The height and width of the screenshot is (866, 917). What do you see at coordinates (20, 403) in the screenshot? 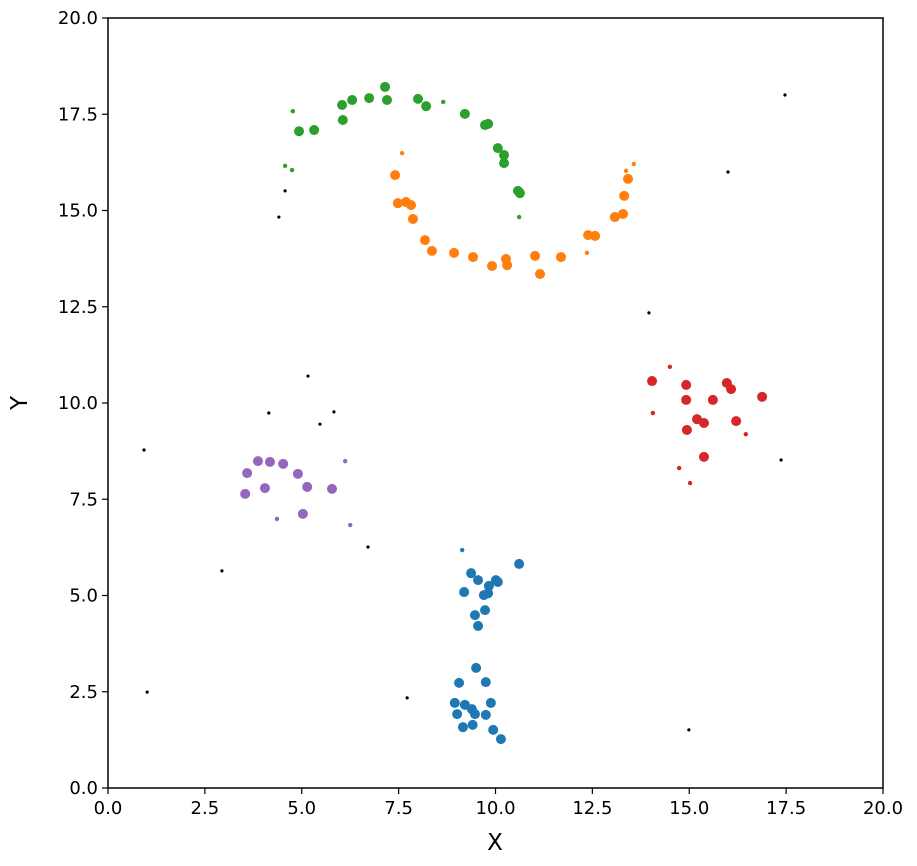
I see `y-axis-label: Y` at bounding box center [20, 403].